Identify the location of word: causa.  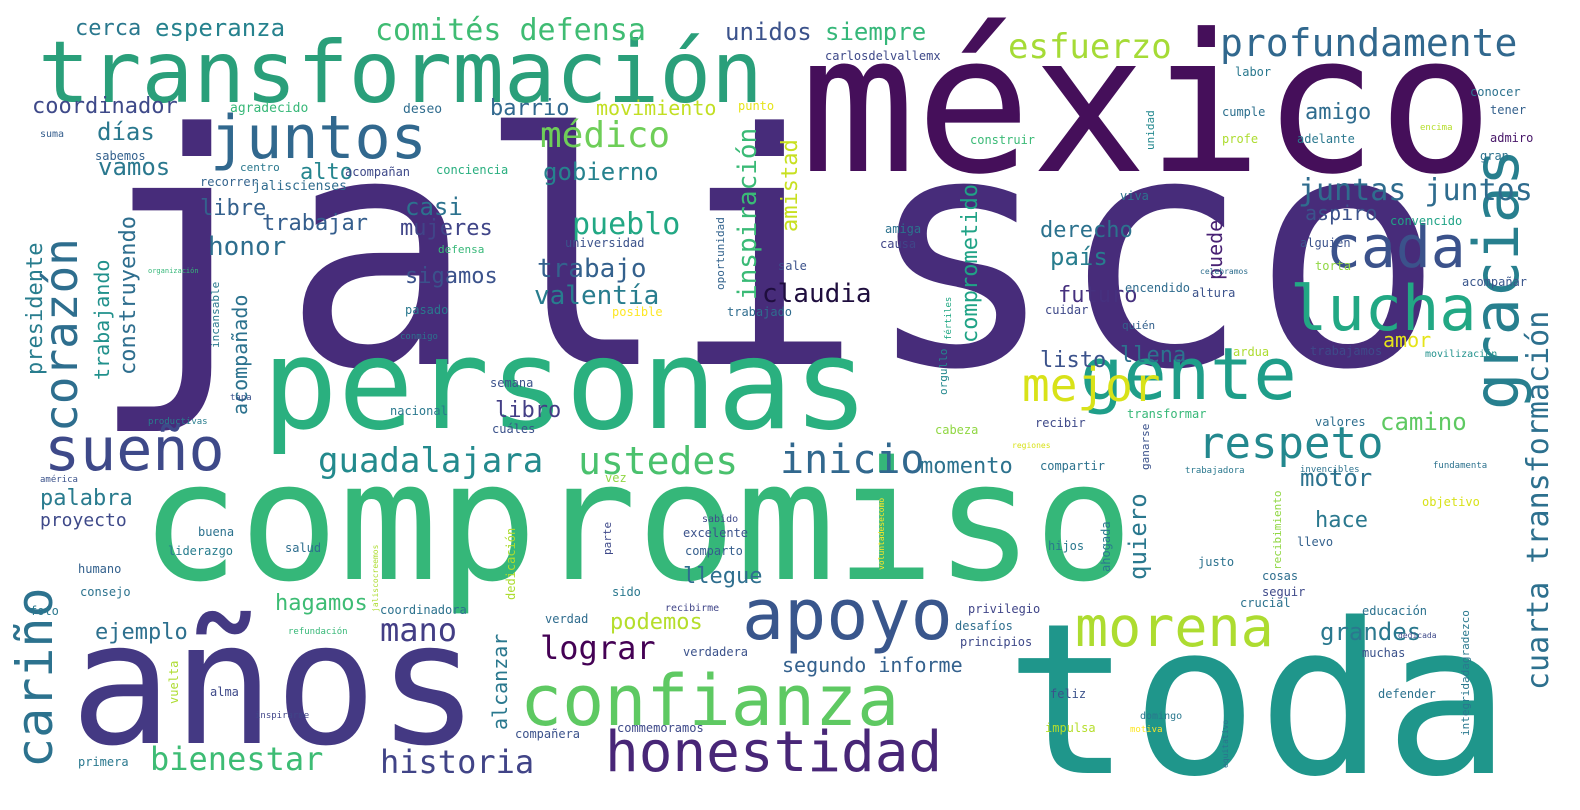
(898, 244).